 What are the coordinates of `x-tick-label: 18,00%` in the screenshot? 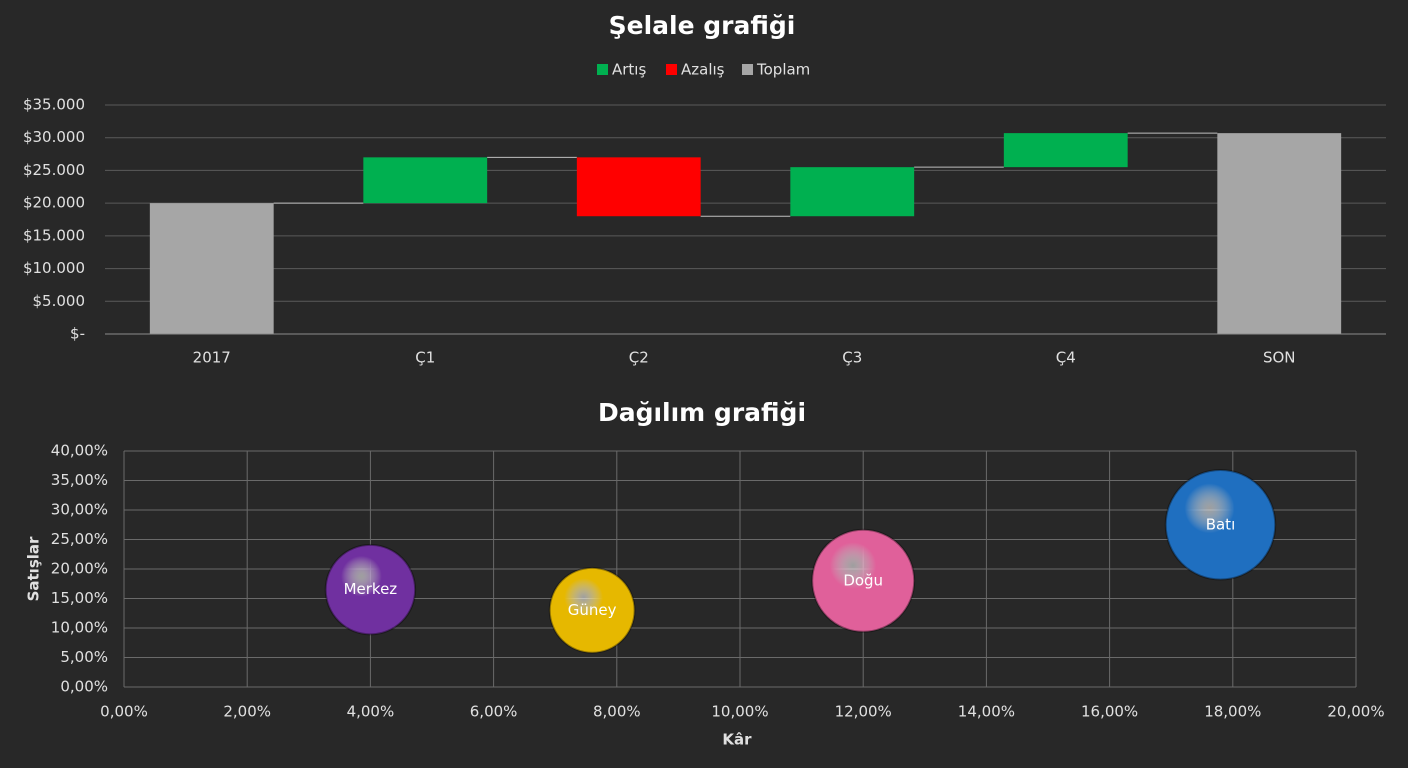 It's located at (1232, 712).